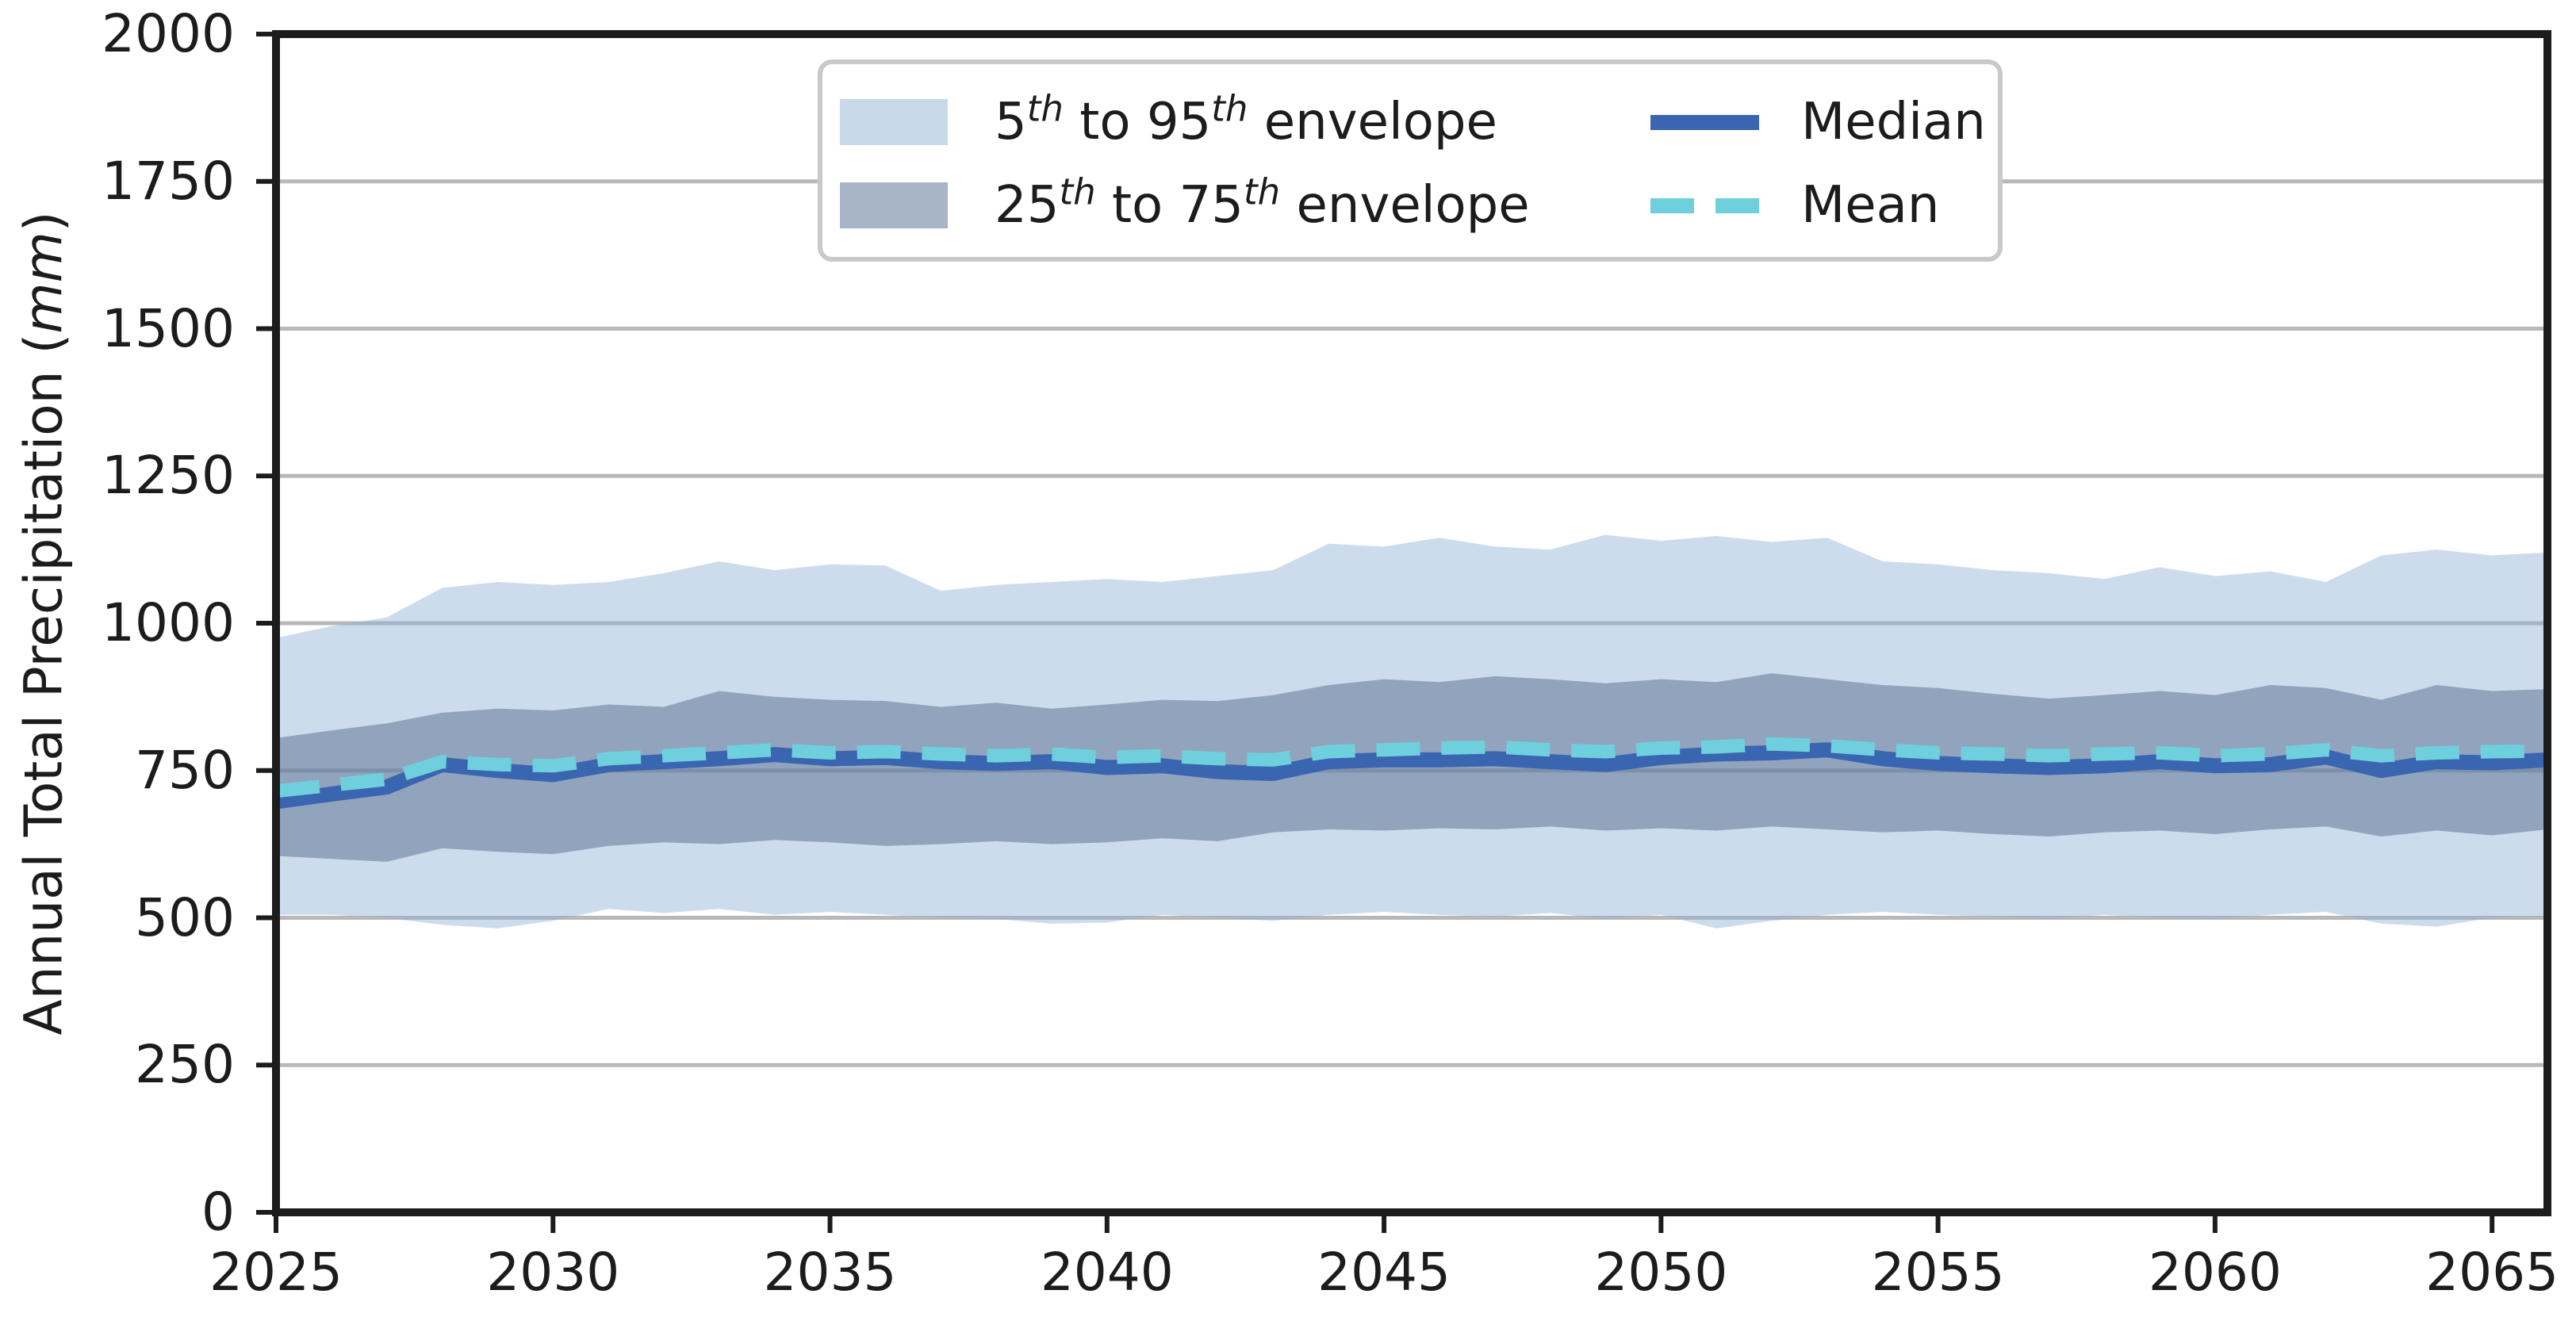  What do you see at coordinates (1107, 1272) in the screenshot?
I see `x-tick-label-2040: 2040` at bounding box center [1107, 1272].